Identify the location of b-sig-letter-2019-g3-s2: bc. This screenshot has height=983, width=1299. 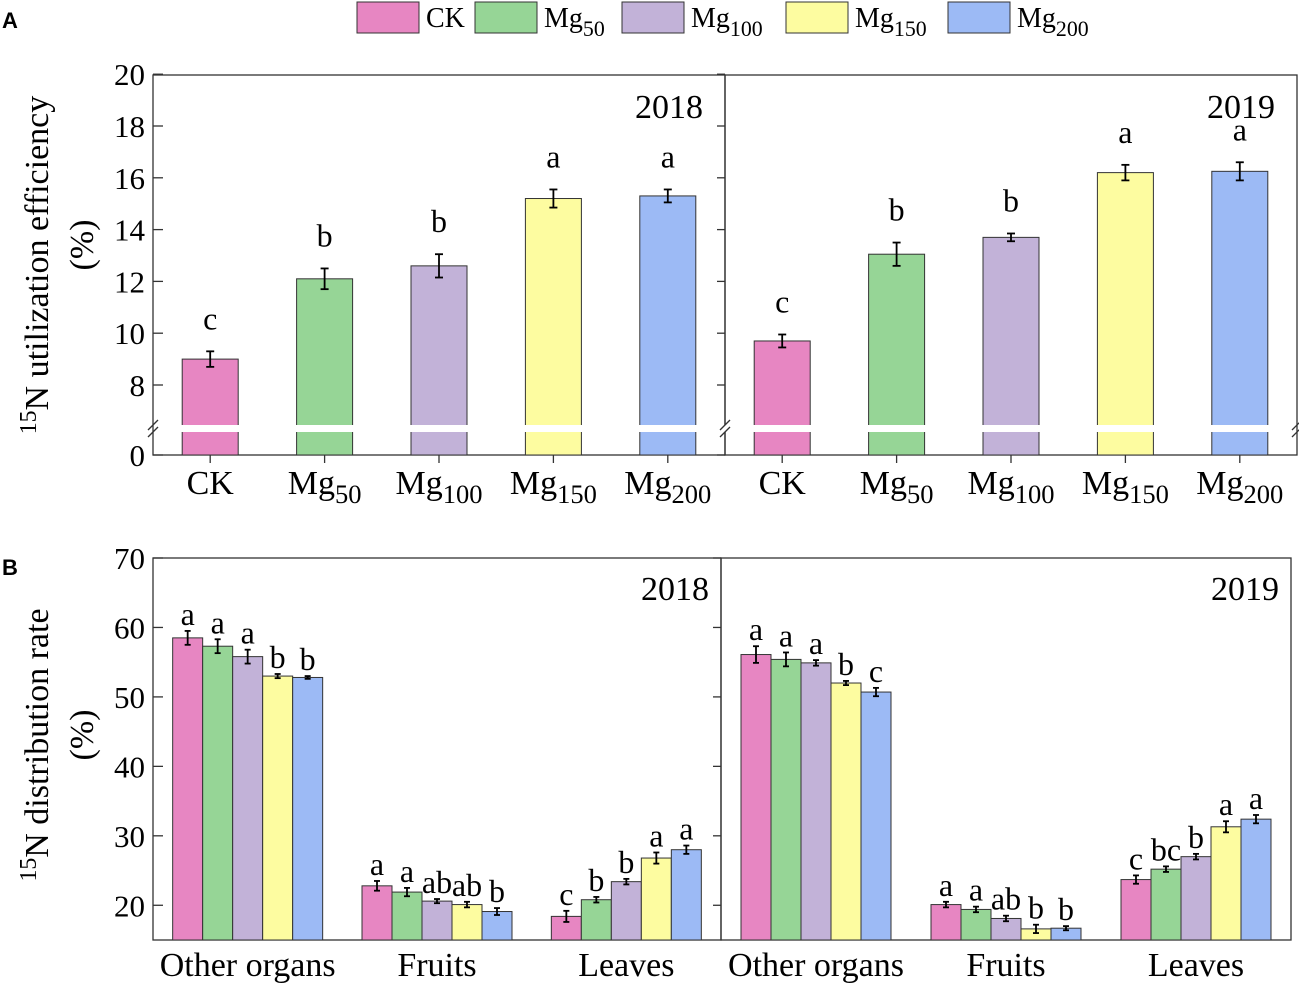
(1166, 849).